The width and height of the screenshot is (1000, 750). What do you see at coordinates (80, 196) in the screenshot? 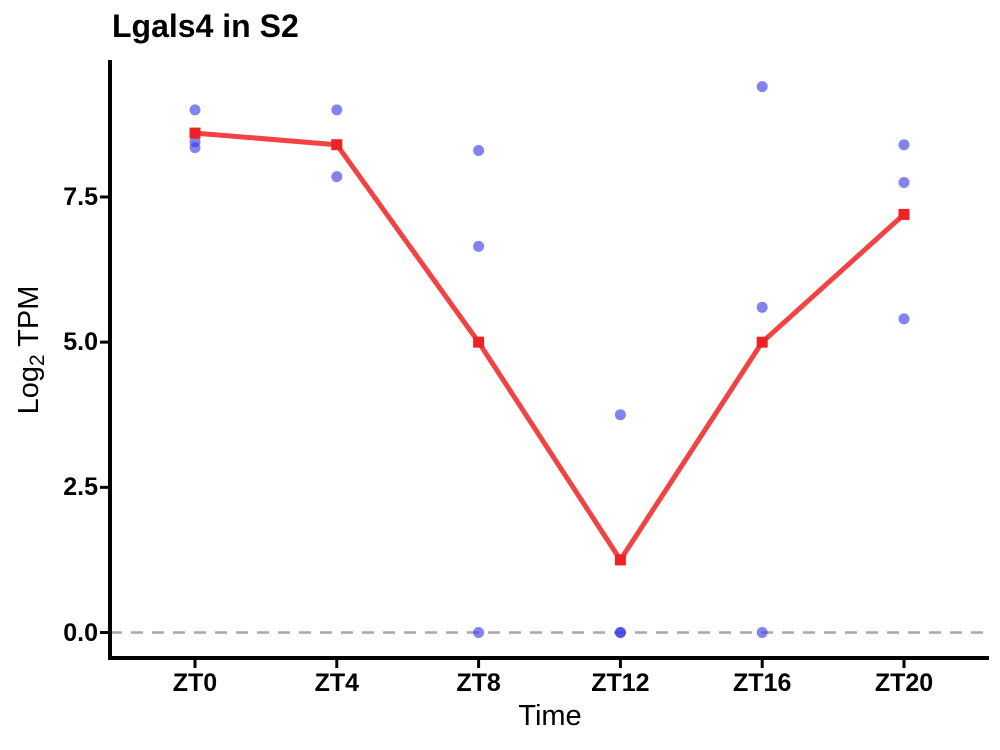
I see `y-tick-label-7-5: 7.5` at bounding box center [80, 196].